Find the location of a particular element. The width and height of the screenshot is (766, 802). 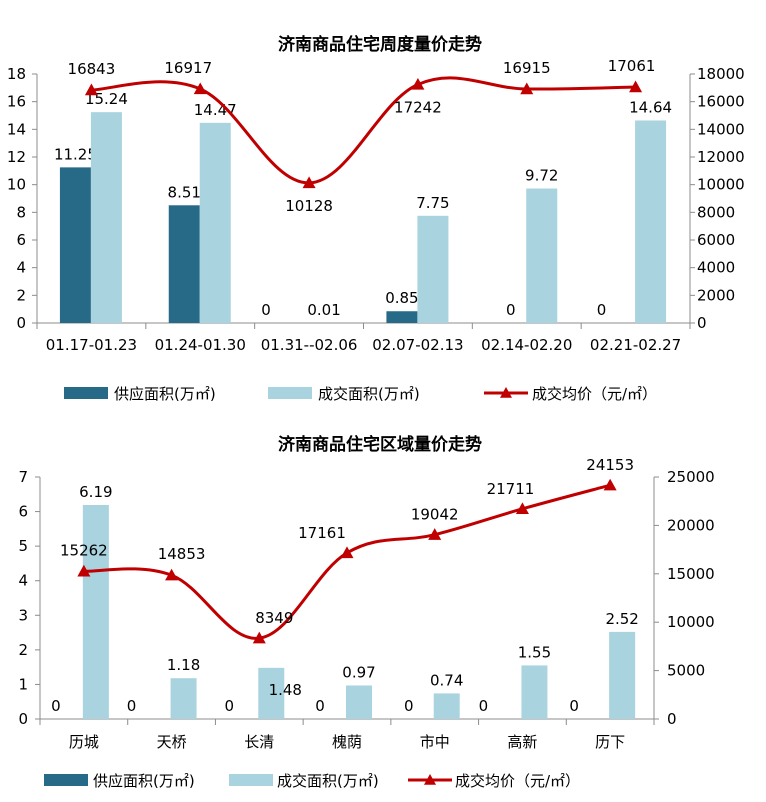

right-tick-label: 18000 is located at coordinates (721, 74).